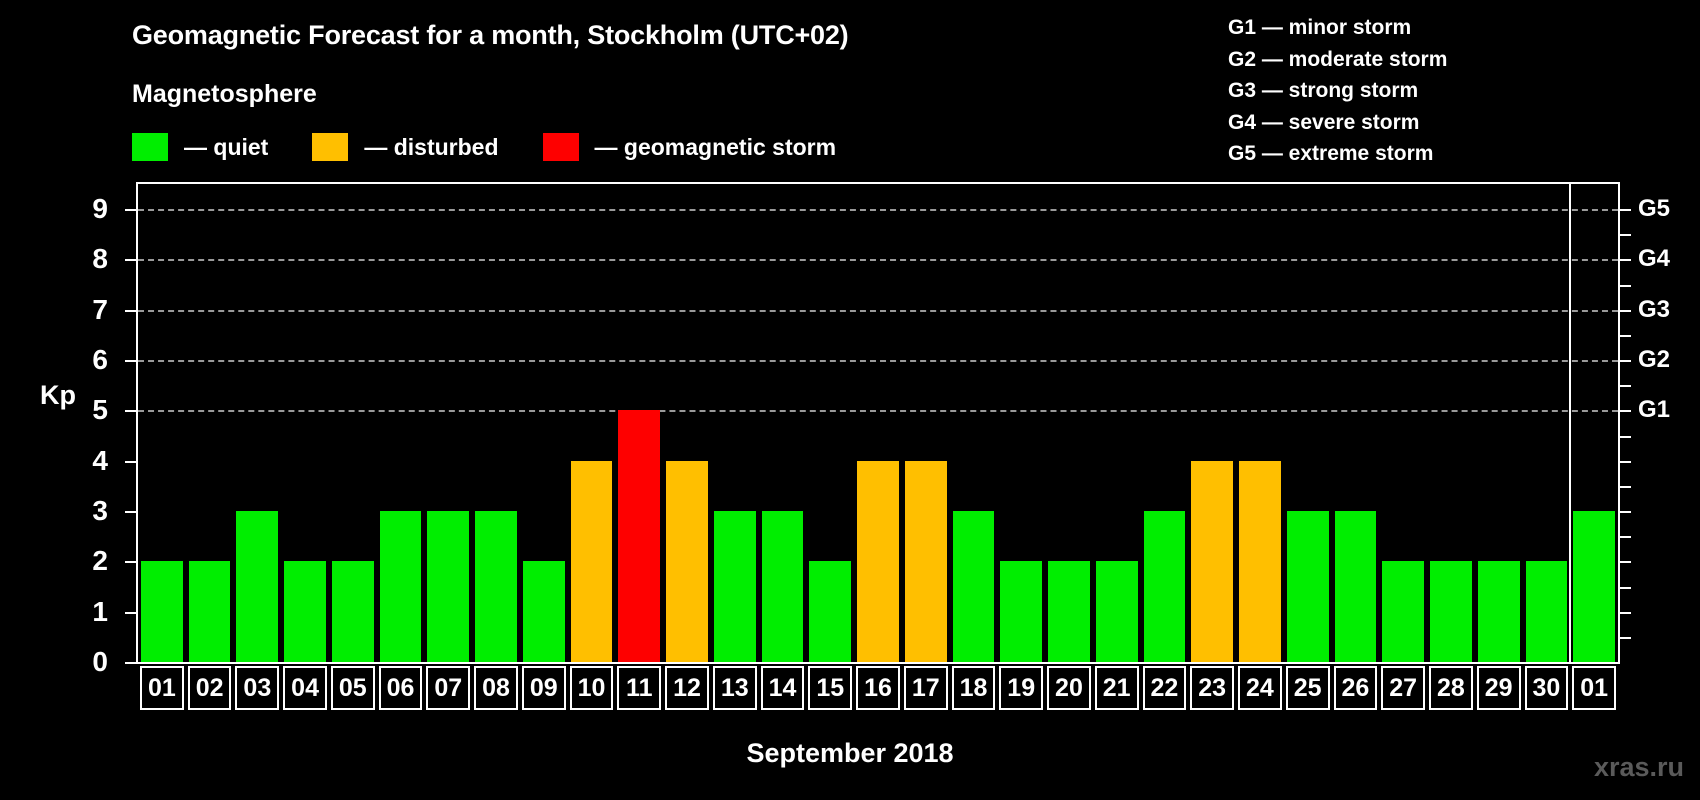 Image resolution: width=1700 pixels, height=800 pixels. I want to click on y-tick-label: 2, so click(100, 561).